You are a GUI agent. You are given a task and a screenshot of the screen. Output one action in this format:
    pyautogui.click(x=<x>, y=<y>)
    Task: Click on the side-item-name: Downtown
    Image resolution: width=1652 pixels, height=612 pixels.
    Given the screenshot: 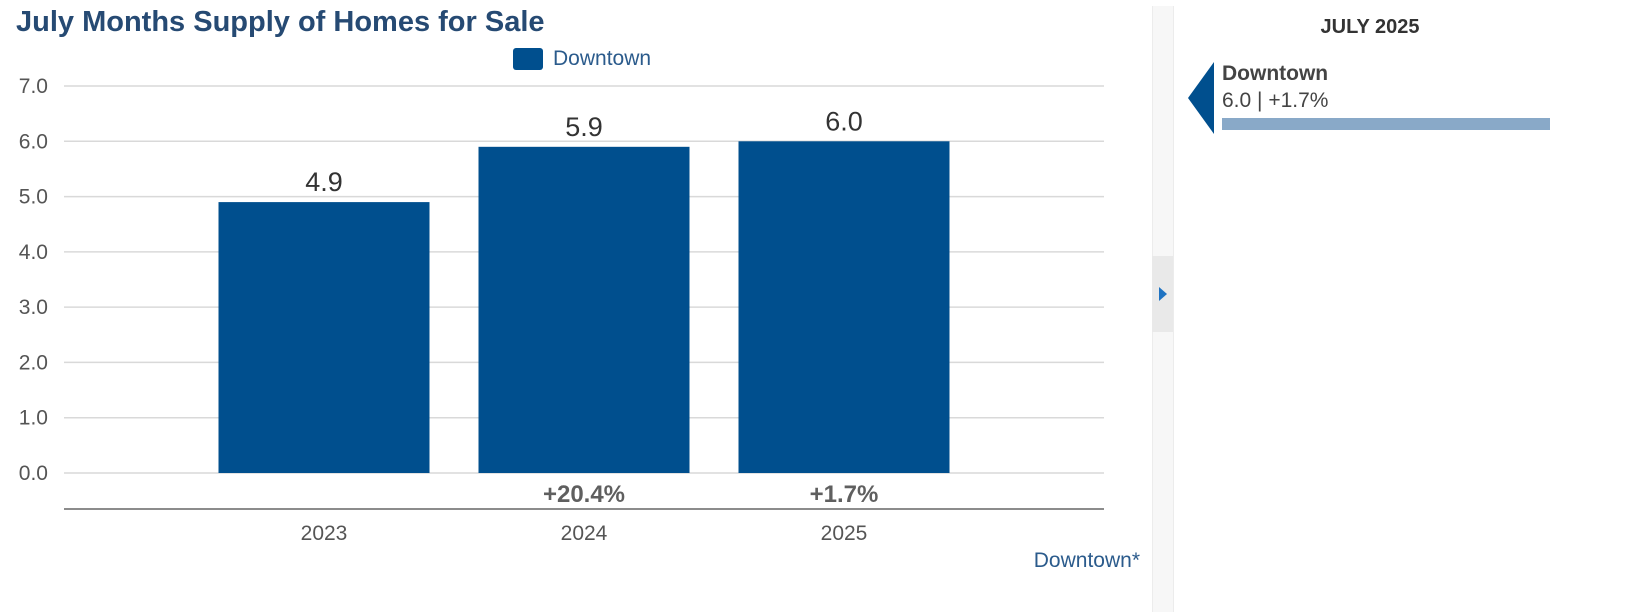 What is the action you would take?
    pyautogui.click(x=1275, y=73)
    